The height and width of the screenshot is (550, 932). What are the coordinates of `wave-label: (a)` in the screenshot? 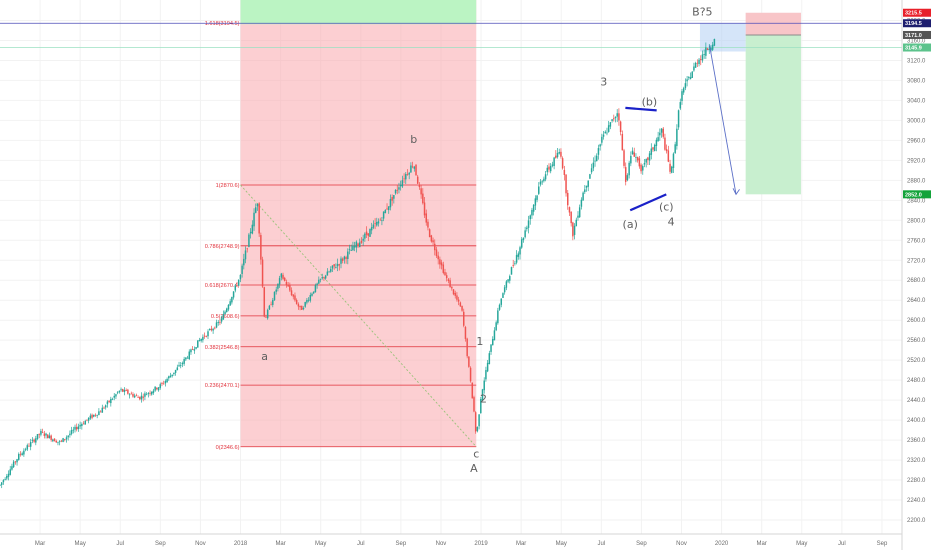 It's located at (630, 224).